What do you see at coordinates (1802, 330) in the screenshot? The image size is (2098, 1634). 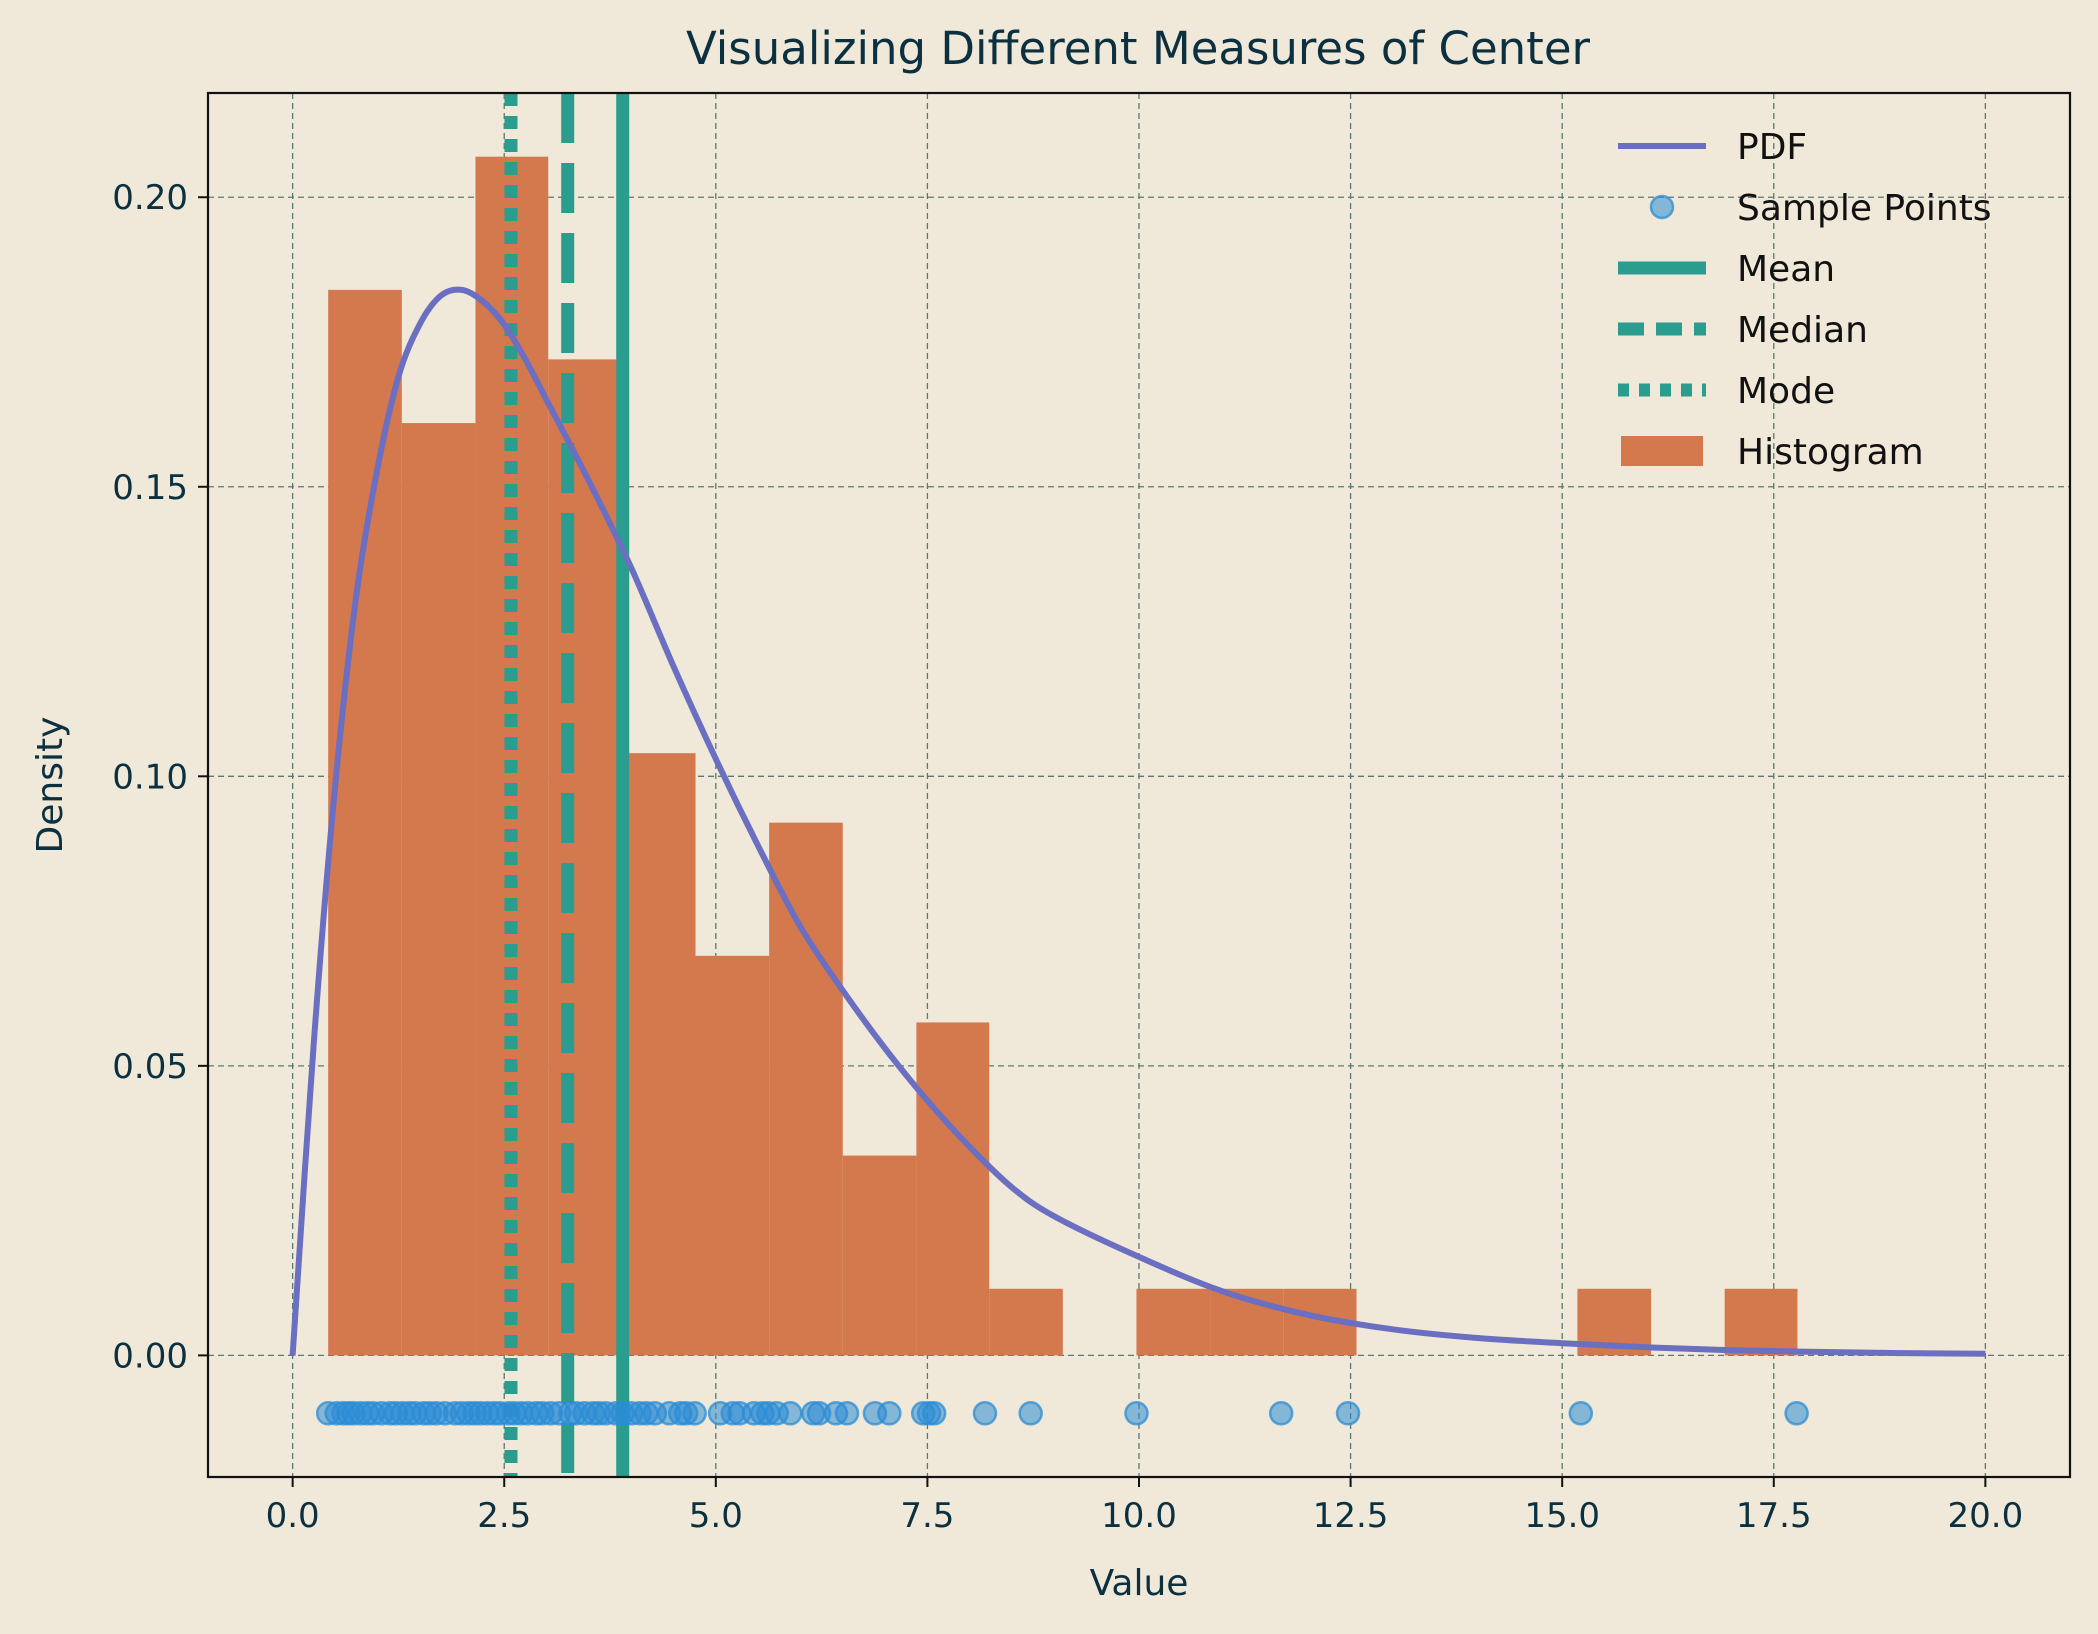 I see `legend-median-label: Median` at bounding box center [1802, 330].